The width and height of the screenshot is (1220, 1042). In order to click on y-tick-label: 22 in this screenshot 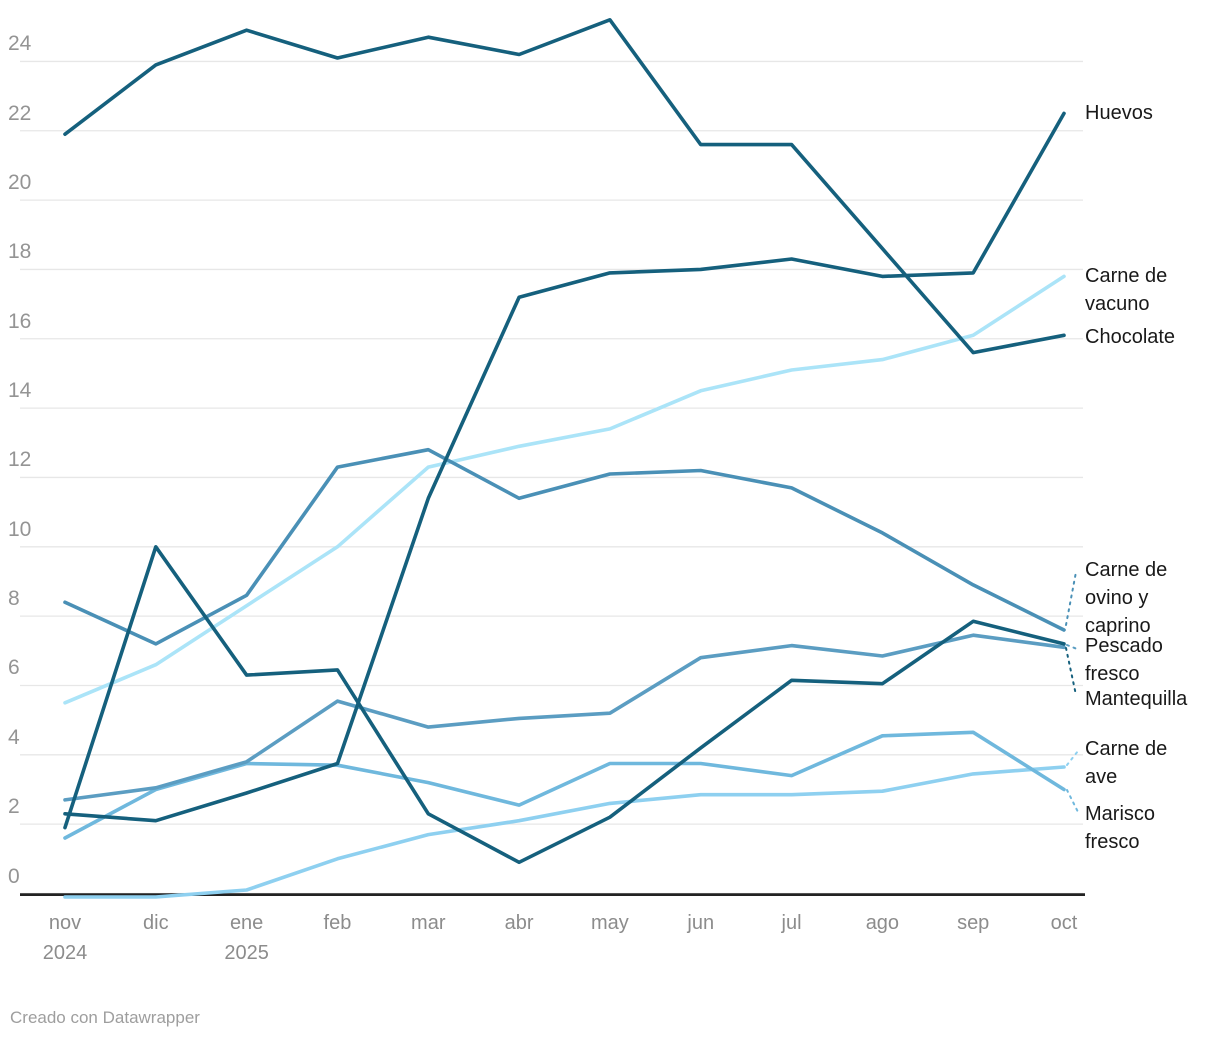, I will do `click(20, 113)`.